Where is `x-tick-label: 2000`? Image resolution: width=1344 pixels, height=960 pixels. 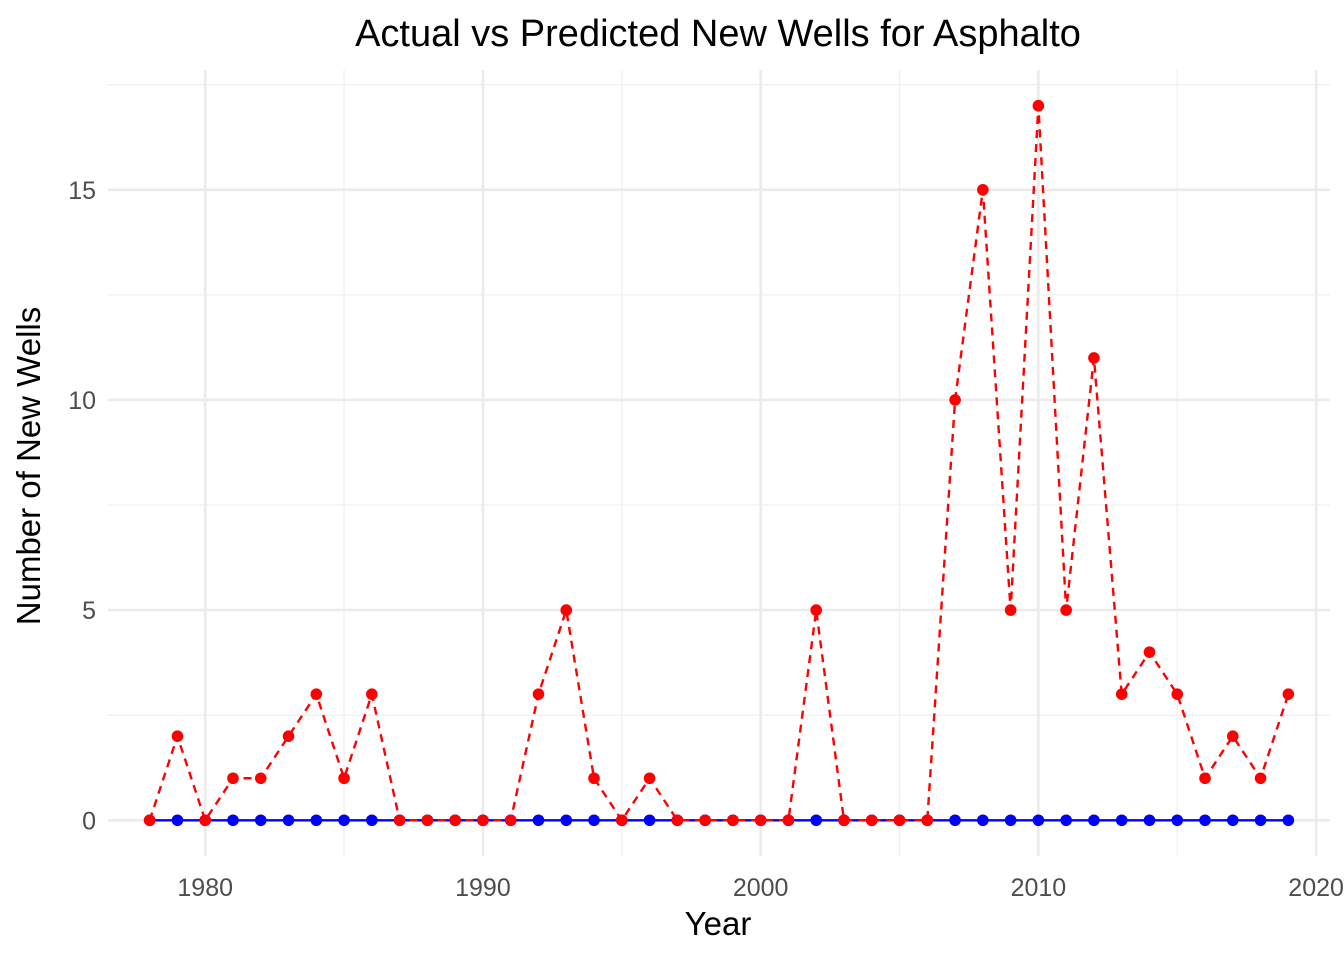 x-tick-label: 2000 is located at coordinates (761, 888).